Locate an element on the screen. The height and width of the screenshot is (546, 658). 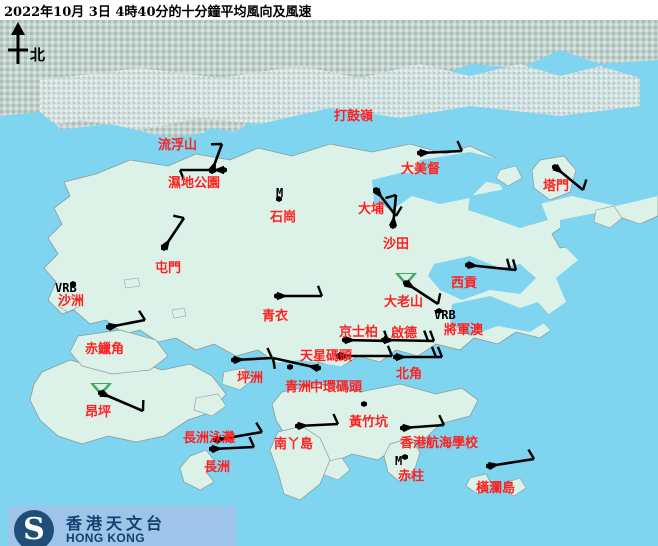
station-label: 沙洲 is located at coordinates (71, 301).